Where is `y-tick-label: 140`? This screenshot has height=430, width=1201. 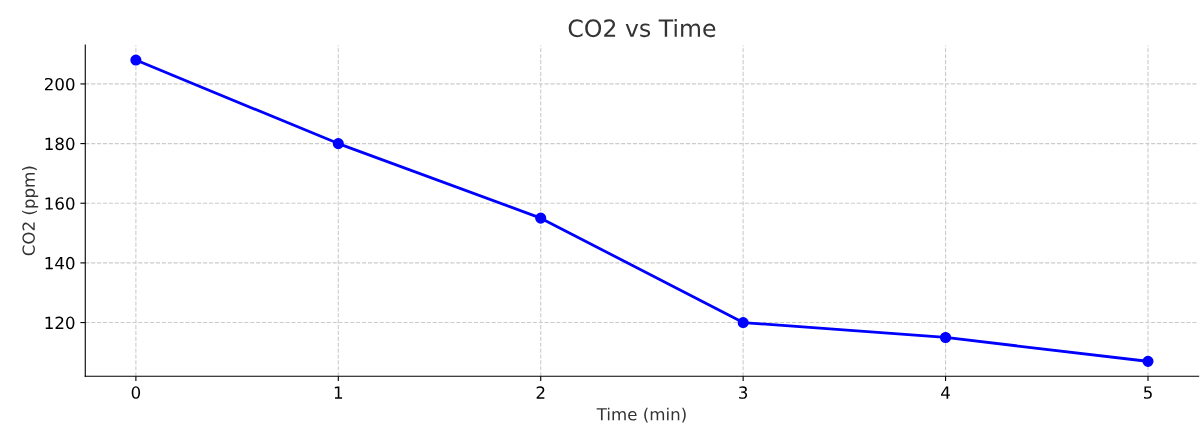
y-tick-label: 140 is located at coordinates (60, 263).